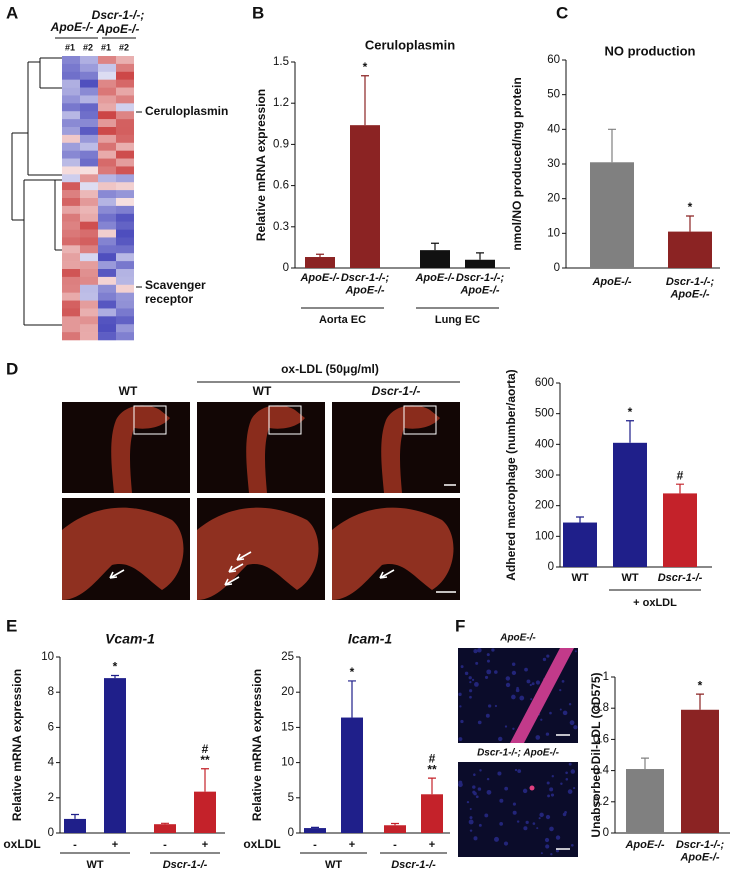 The image size is (738, 873). What do you see at coordinates (342, 320) in the screenshot?
I see `group-label: Aorta EC` at bounding box center [342, 320].